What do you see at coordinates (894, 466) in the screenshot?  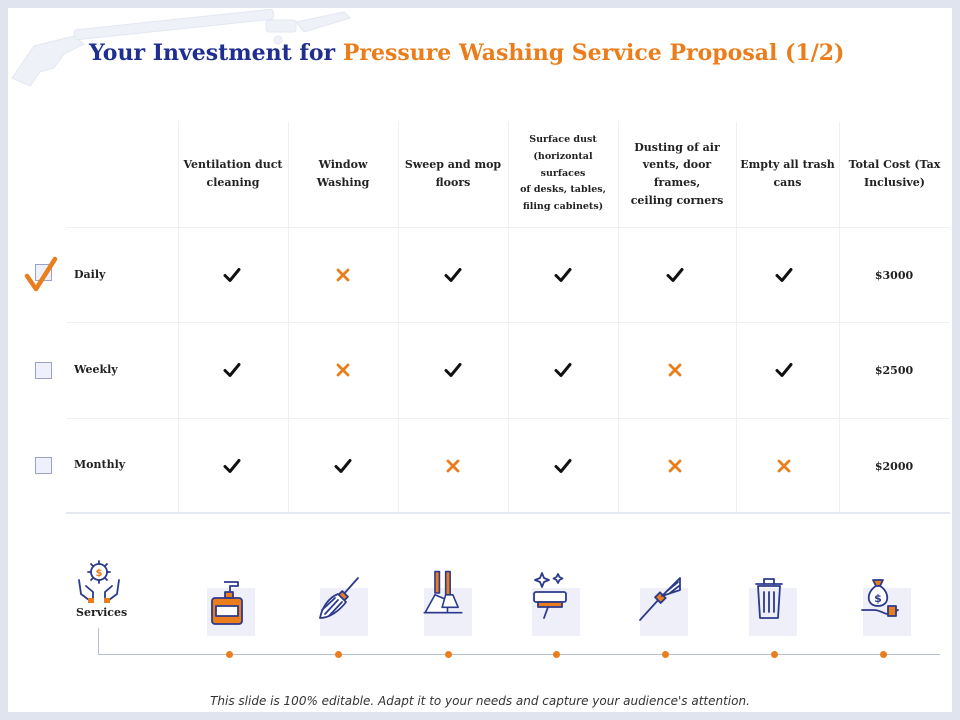 I see `price-monthly: $2000` at bounding box center [894, 466].